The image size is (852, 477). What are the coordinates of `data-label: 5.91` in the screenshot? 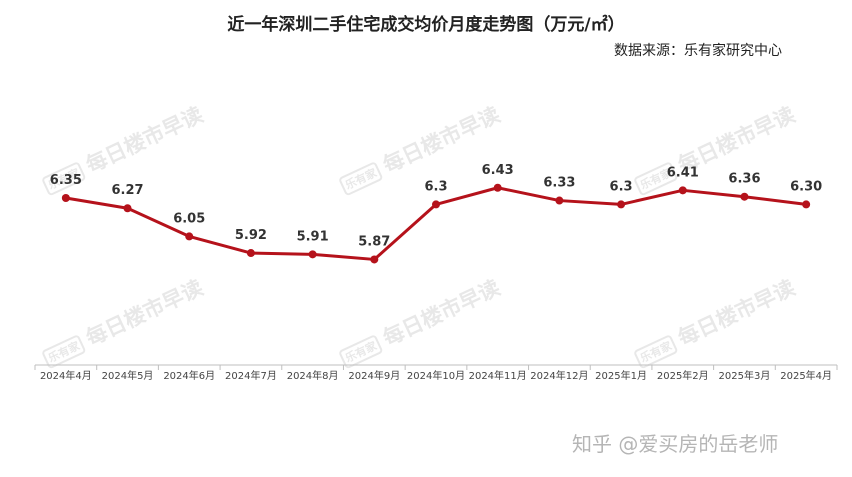 It's located at (313, 236).